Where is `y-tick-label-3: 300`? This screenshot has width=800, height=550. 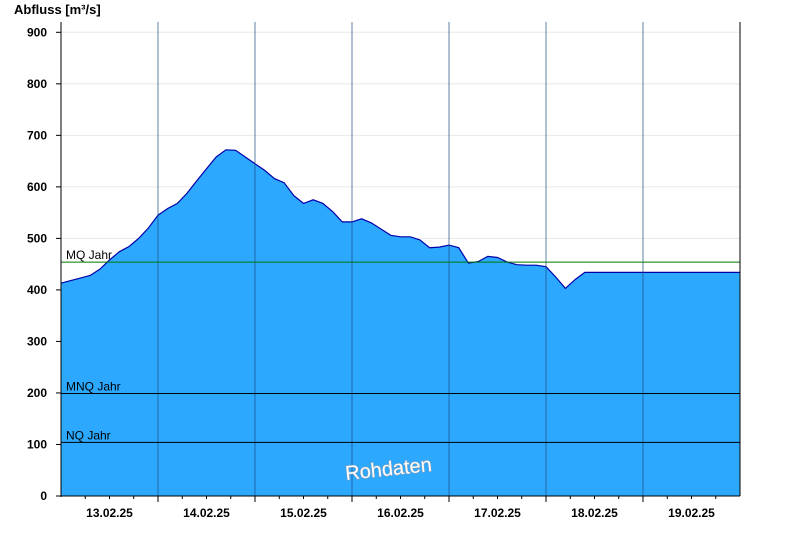
y-tick-label-3: 300 is located at coordinates (37, 341).